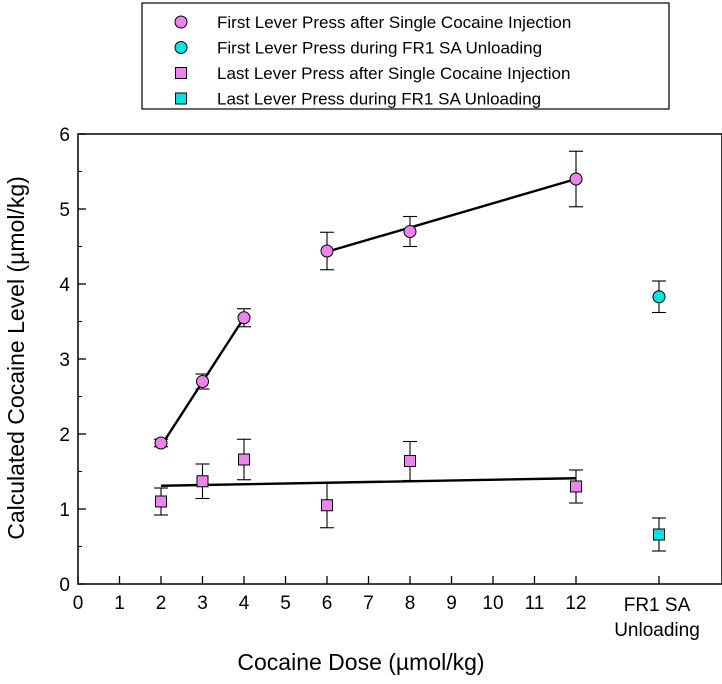  I want to click on y-tick-label: 4, so click(64, 285).